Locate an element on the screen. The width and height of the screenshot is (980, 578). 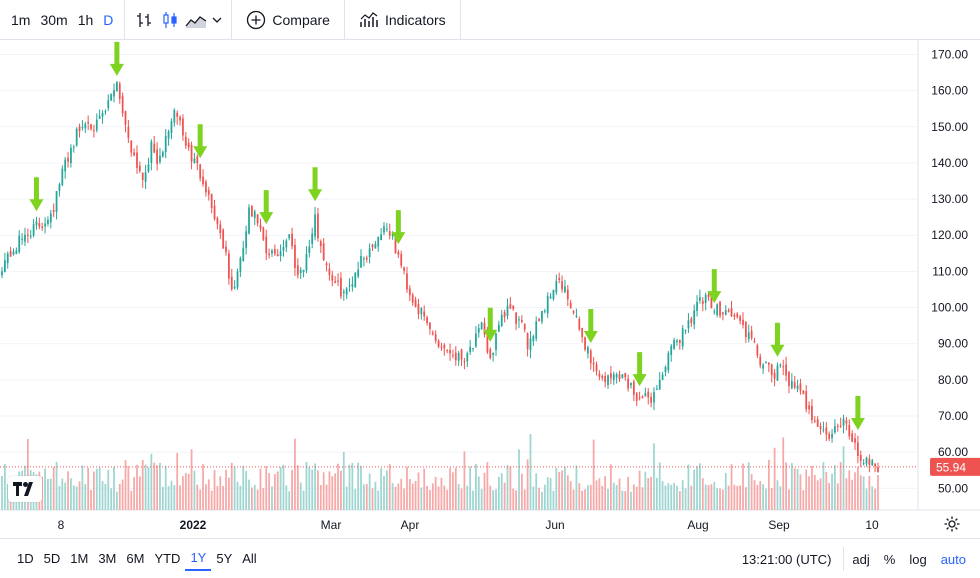
candlestick-icon is located at coordinates (170, 20).